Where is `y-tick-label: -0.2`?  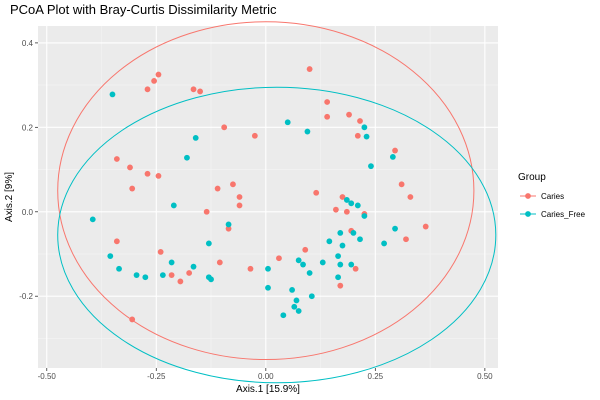
y-tick-label: -0.2 is located at coordinates (26, 296).